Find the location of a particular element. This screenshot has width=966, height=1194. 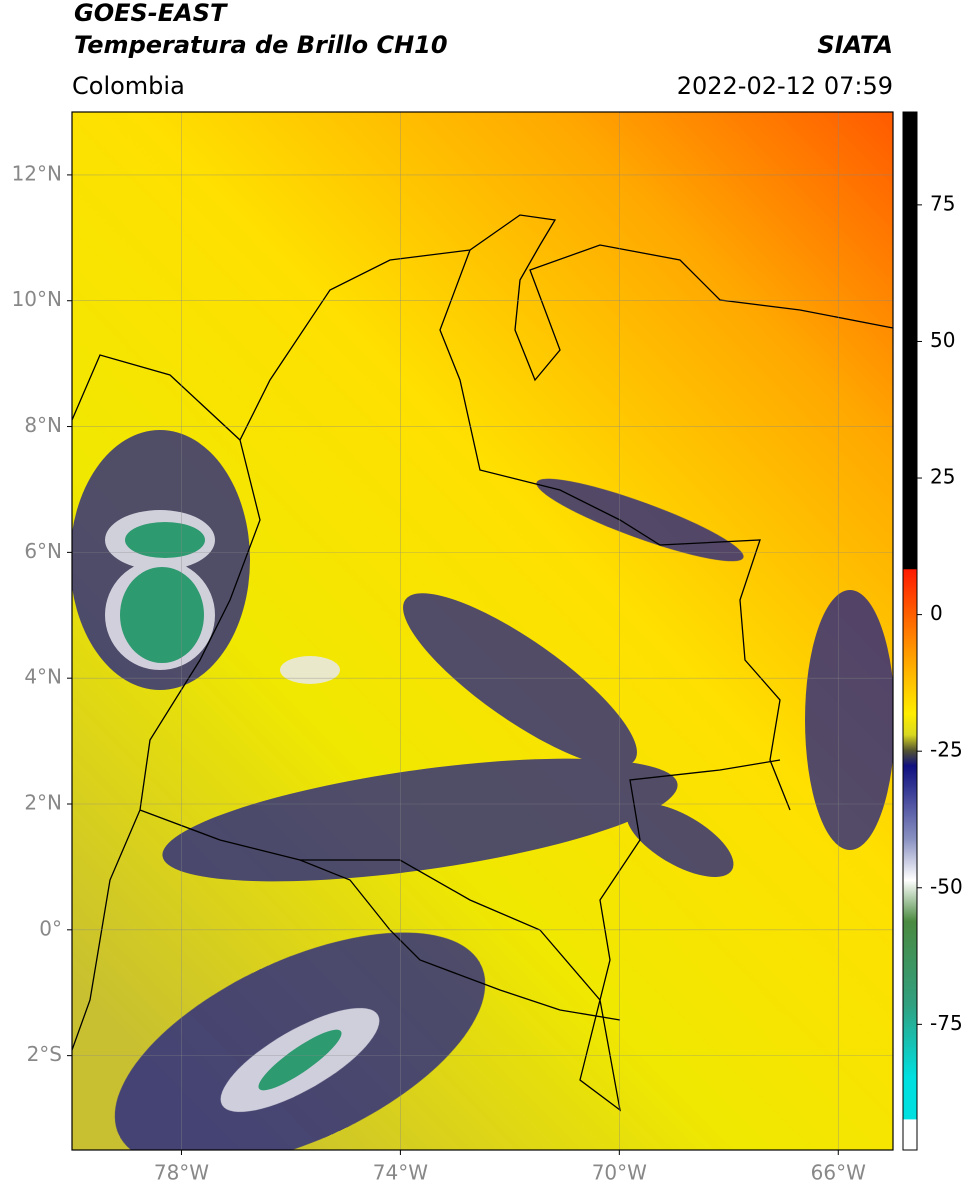

y-tick-label: 12°N is located at coordinates (37, 173).